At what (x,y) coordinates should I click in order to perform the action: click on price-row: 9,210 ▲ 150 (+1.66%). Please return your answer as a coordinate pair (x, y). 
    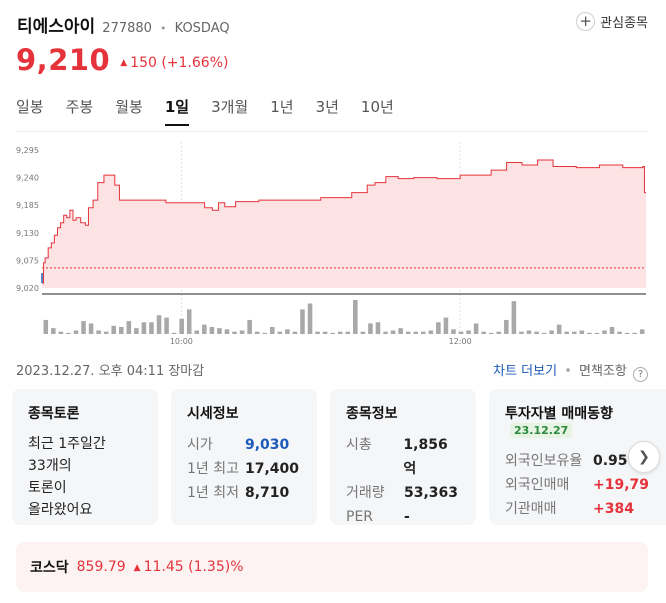
    Looking at the image, I should click on (122, 60).